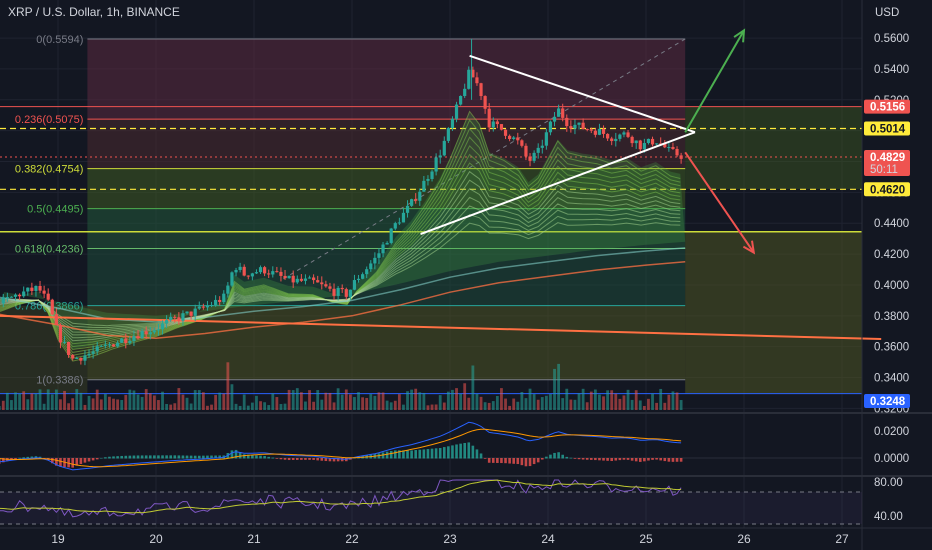  Describe the element at coordinates (58, 539) in the screenshot. I see `time-axis-tick-label: 19` at that location.